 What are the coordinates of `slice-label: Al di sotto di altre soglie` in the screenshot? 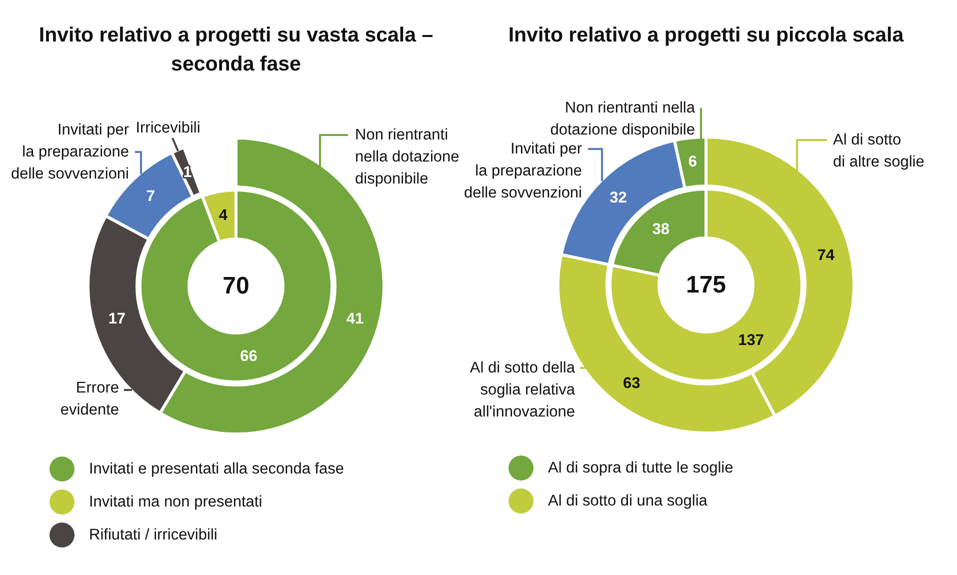 It's located at (878, 151).